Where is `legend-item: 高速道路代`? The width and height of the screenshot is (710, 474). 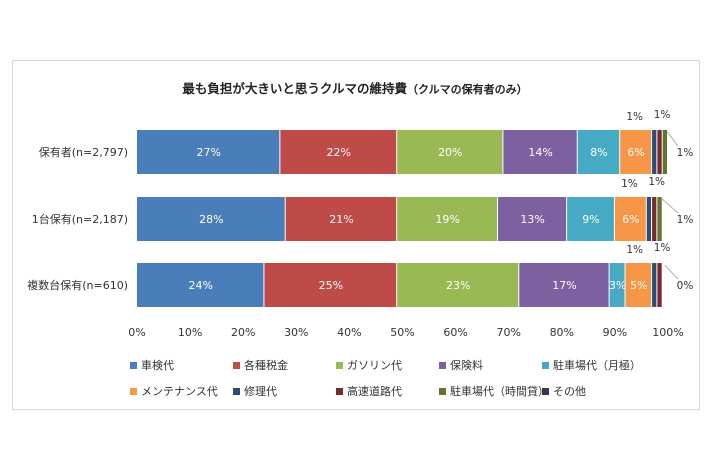 legend-item: 高速道路代 is located at coordinates (369, 391).